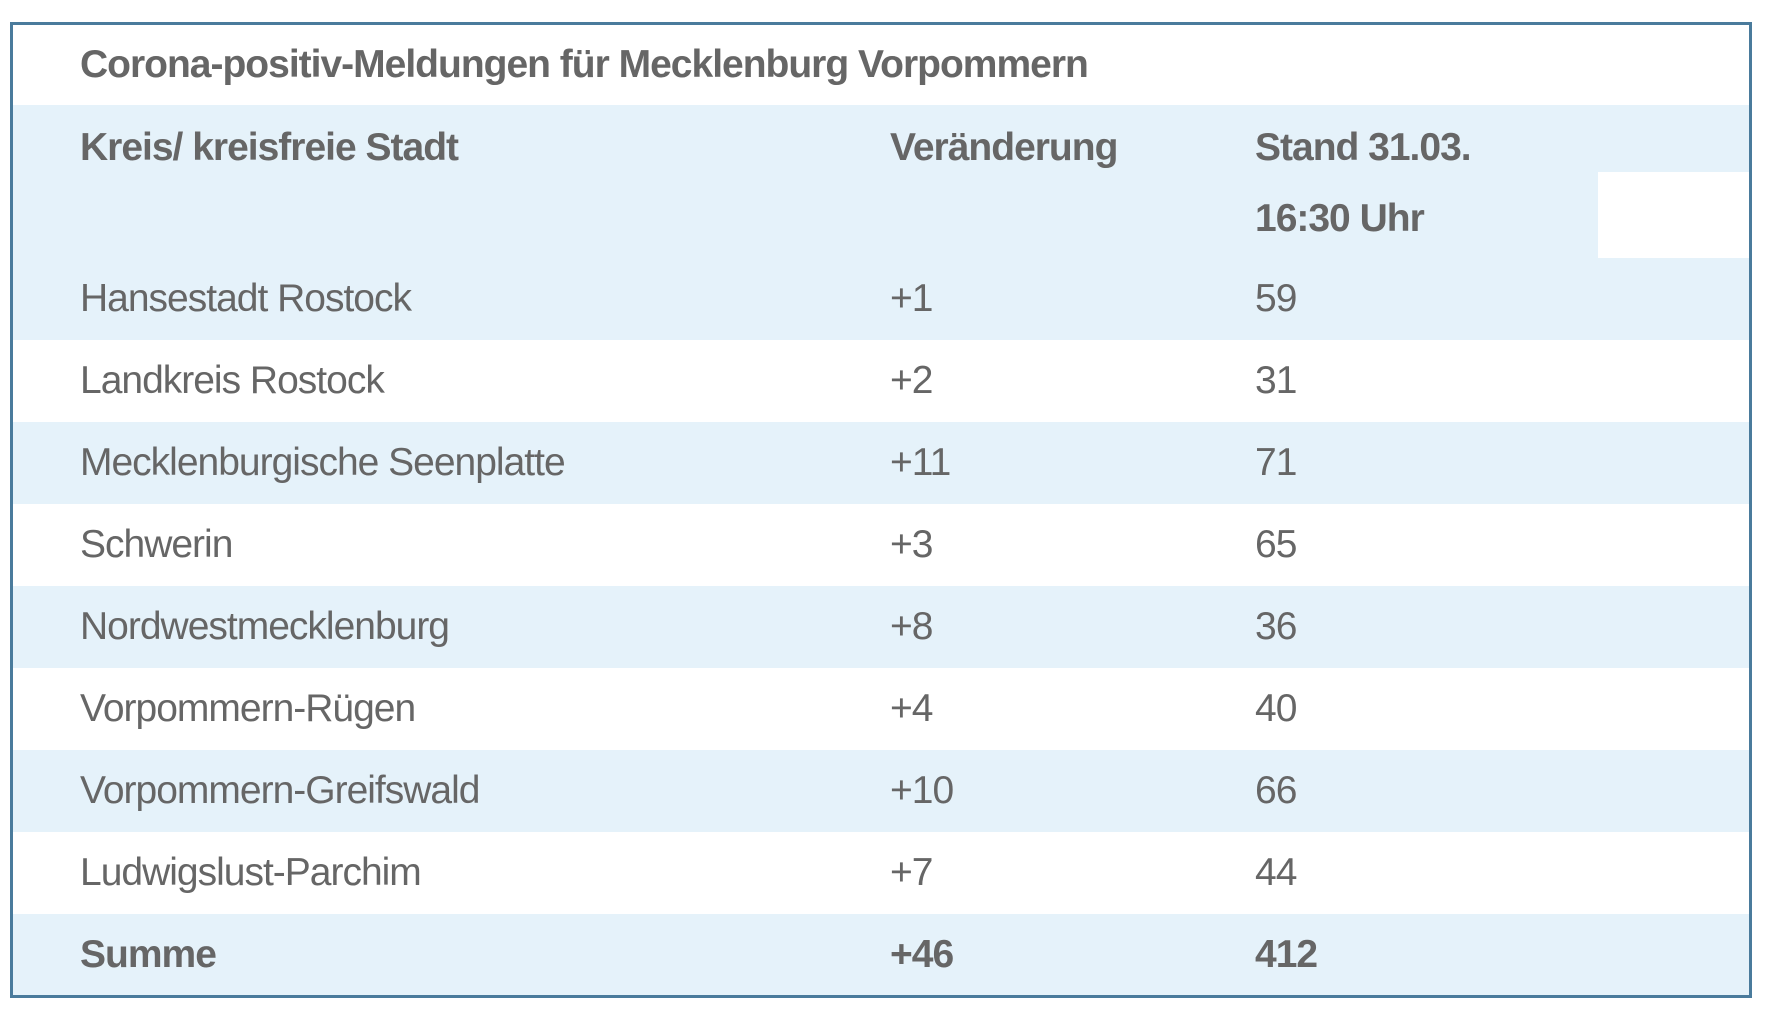  Describe the element at coordinates (911, 298) in the screenshot. I see `change-cell: +1` at that location.